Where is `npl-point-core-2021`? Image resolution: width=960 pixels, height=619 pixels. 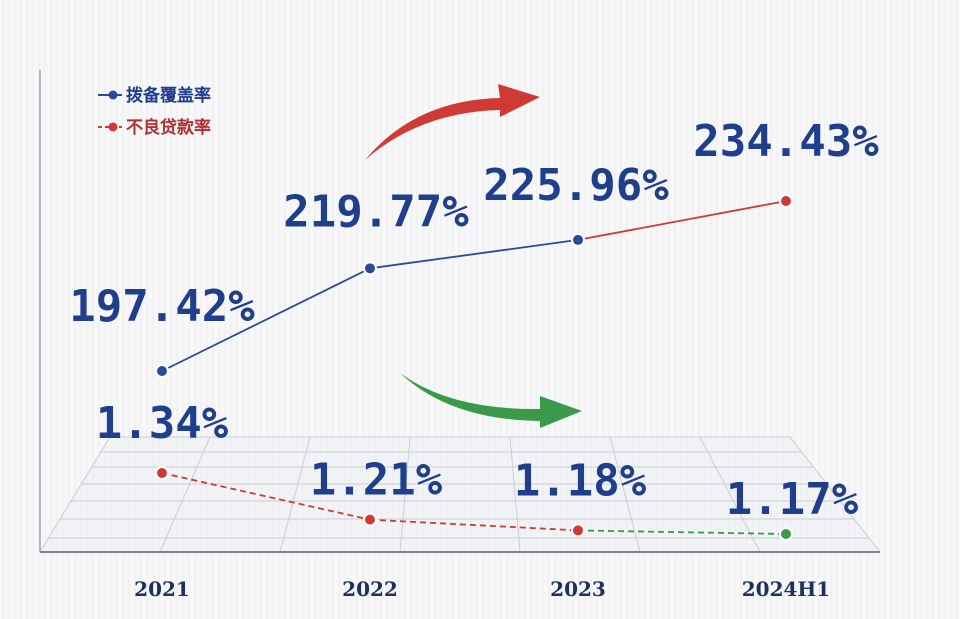
npl-point-core-2021 is located at coordinates (162, 473).